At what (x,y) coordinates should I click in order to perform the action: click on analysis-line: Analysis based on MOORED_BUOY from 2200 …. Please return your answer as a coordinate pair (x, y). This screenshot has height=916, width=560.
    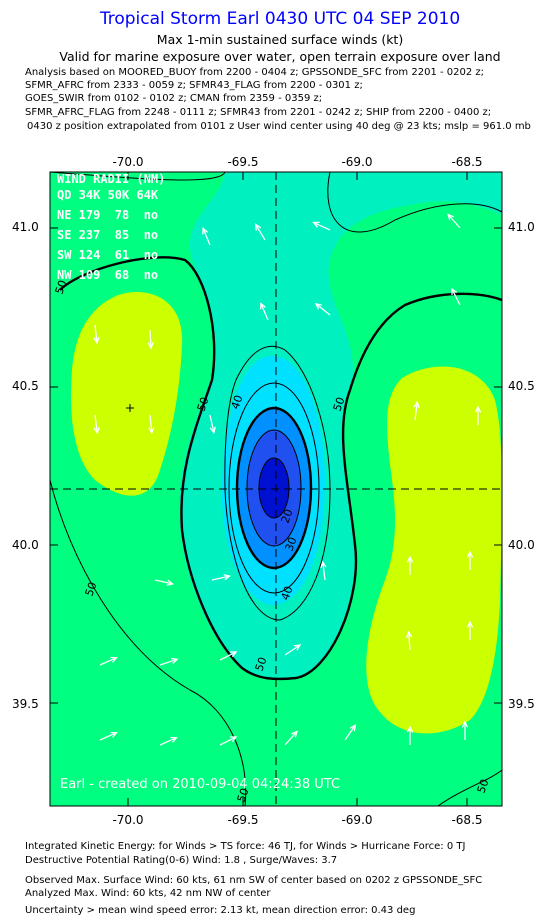
    Looking at the image, I should click on (255, 72).